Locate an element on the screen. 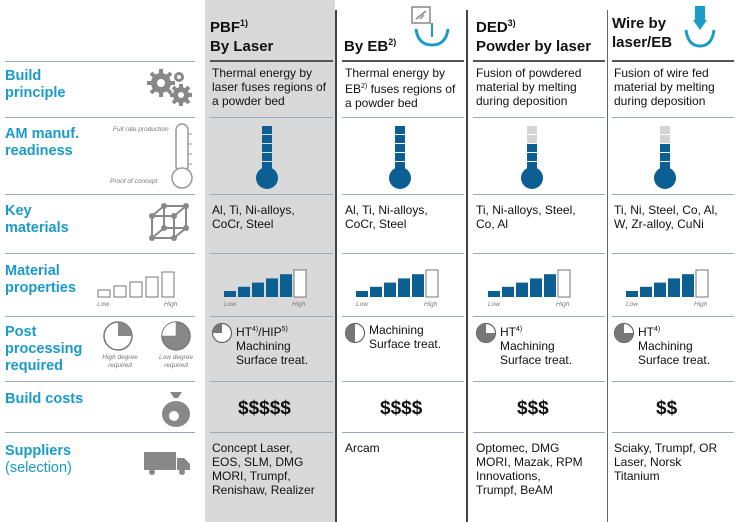  suppliers-eb: Arcam is located at coordinates (362, 448).